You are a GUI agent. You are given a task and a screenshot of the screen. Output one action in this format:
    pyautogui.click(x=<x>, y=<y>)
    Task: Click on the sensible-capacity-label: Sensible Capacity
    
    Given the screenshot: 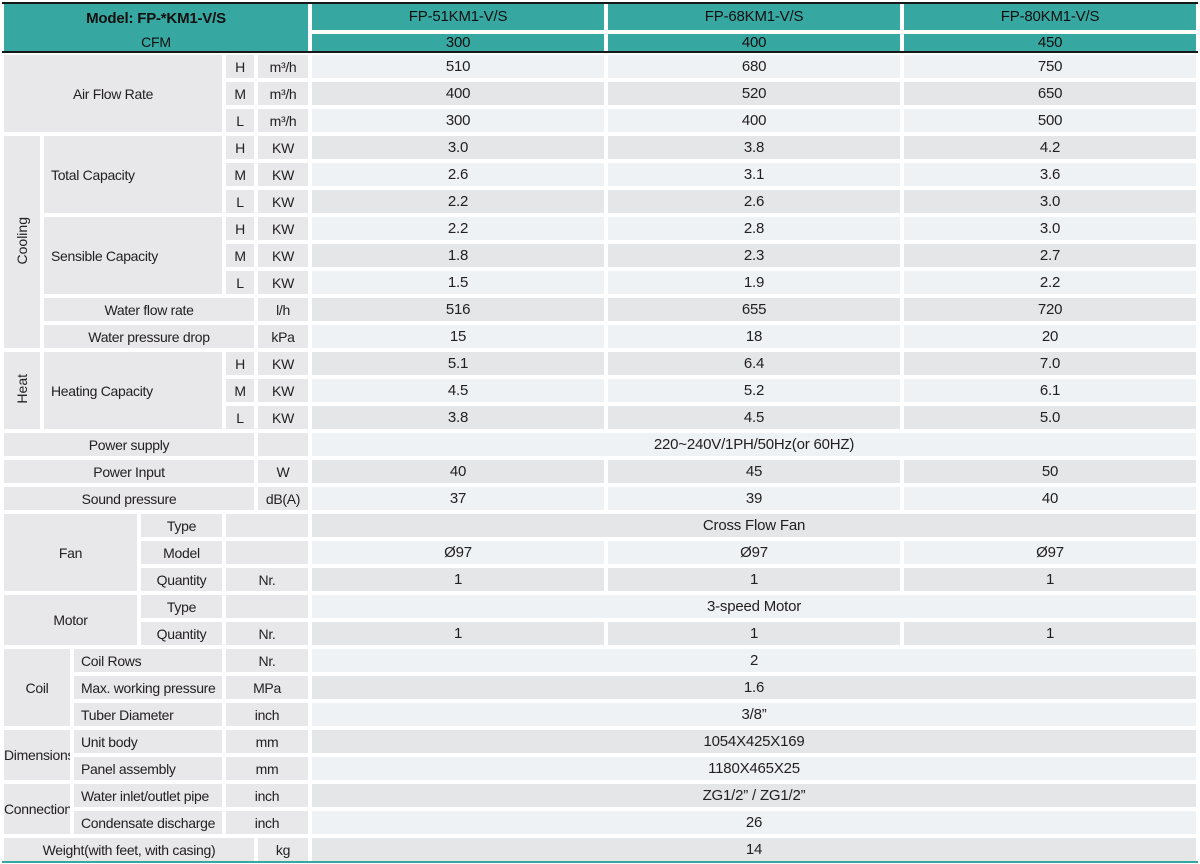 What is the action you would take?
    pyautogui.click(x=133, y=256)
    